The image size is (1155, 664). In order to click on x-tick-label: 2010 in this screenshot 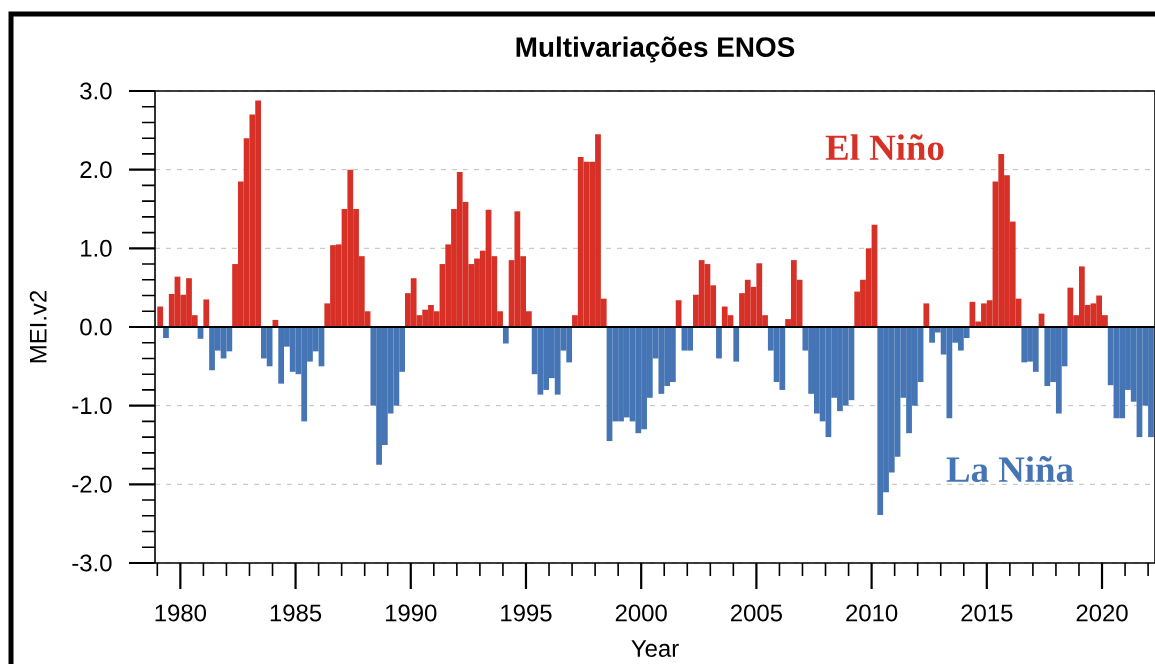, I will do `click(872, 613)`.